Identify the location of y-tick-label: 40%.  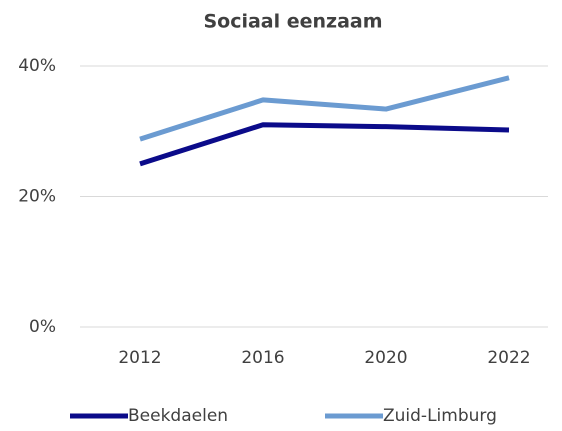
(37, 66).